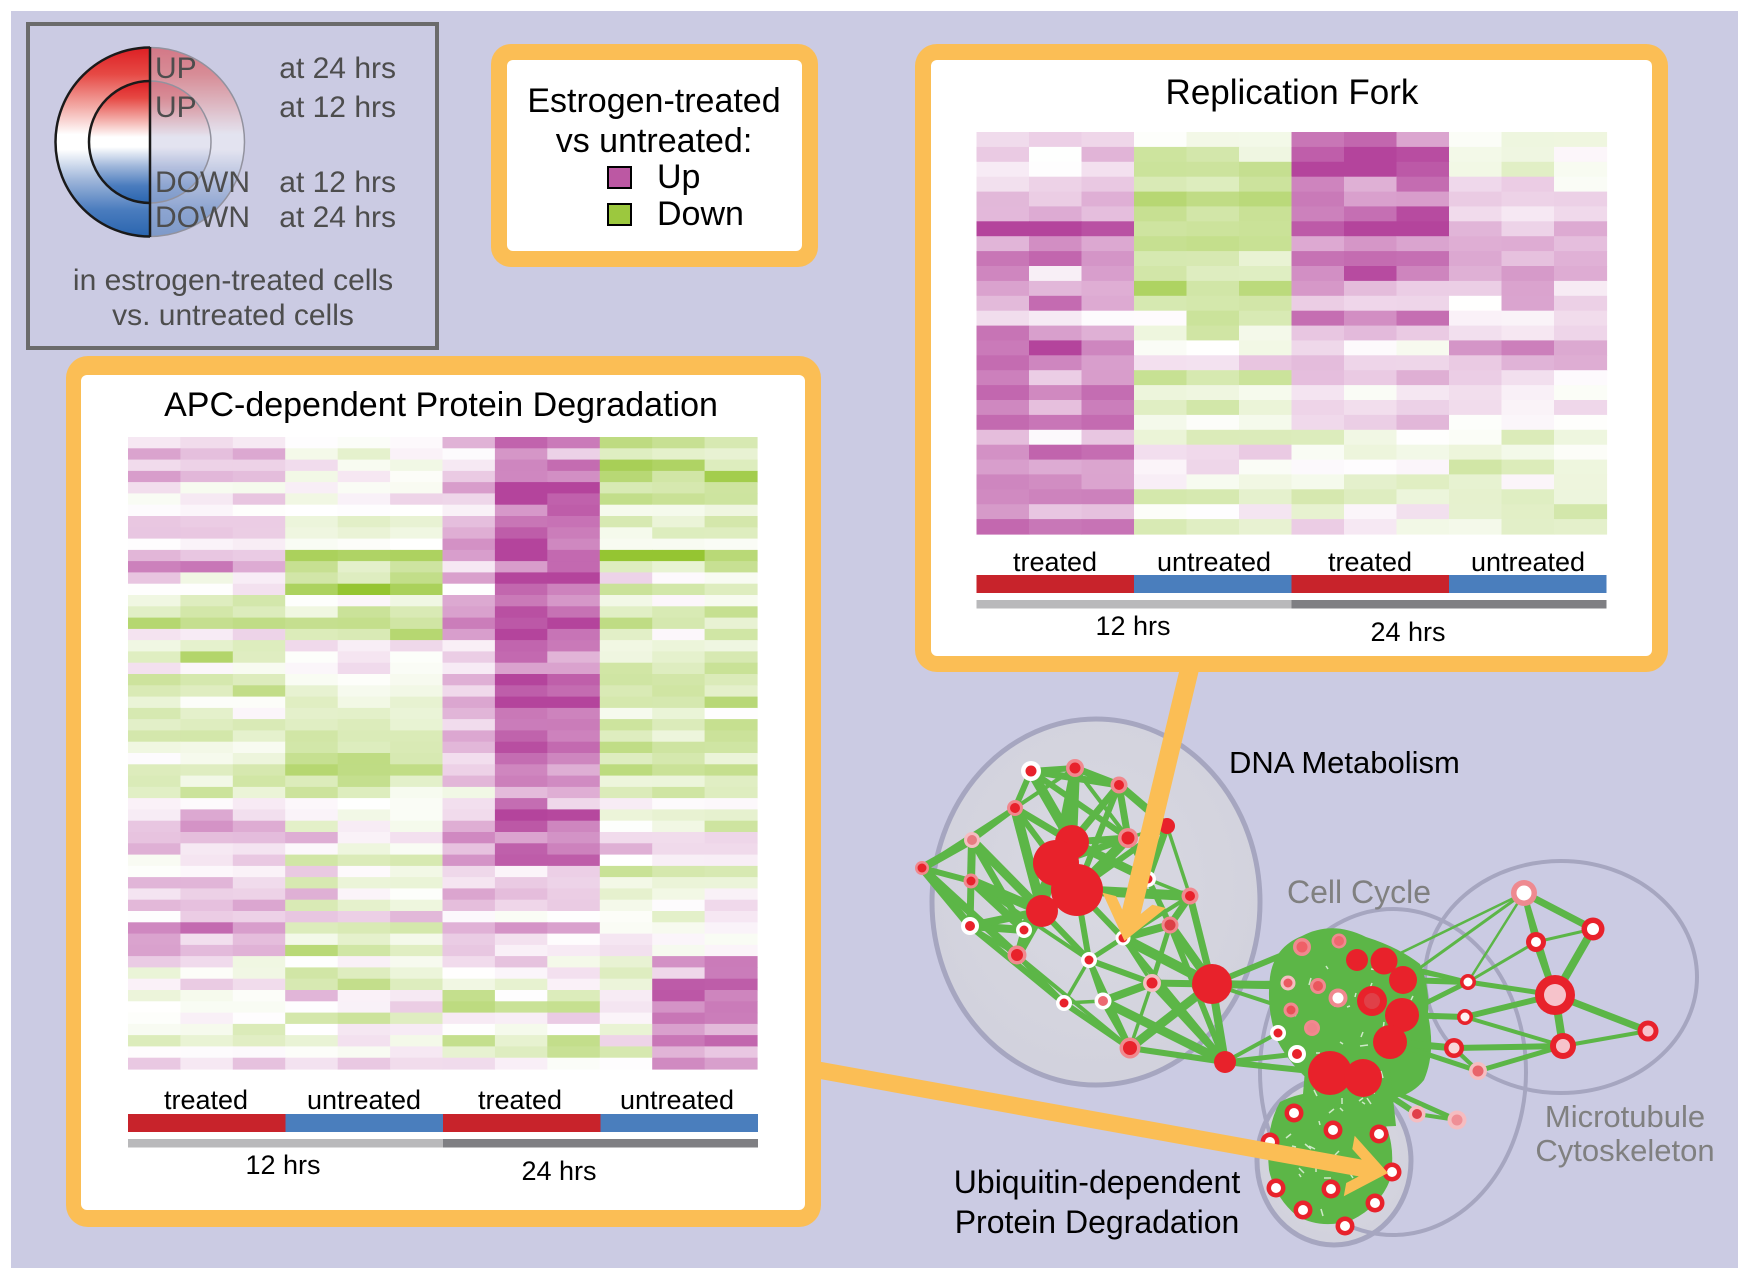 This screenshot has width=1750, height=1279. I want to click on svg-text: Protein Degradation, so click(1097, 1222).